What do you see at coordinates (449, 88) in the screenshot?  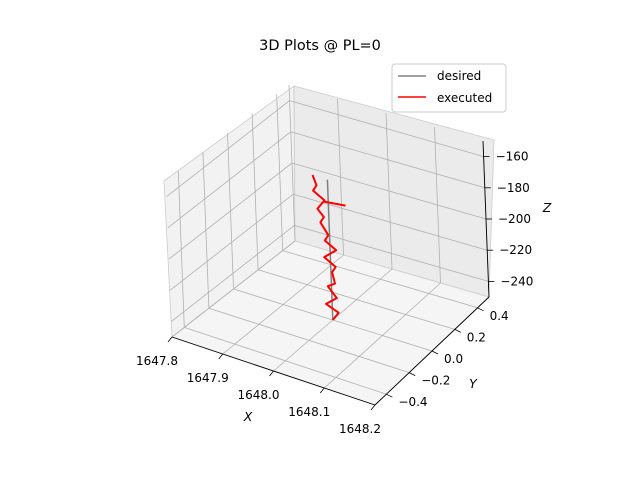 I see `legend: desired executed` at bounding box center [449, 88].